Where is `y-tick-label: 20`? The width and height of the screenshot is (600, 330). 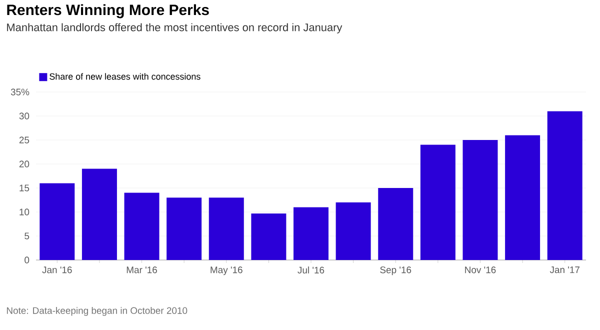
y-tick-label: 20 is located at coordinates (24, 164).